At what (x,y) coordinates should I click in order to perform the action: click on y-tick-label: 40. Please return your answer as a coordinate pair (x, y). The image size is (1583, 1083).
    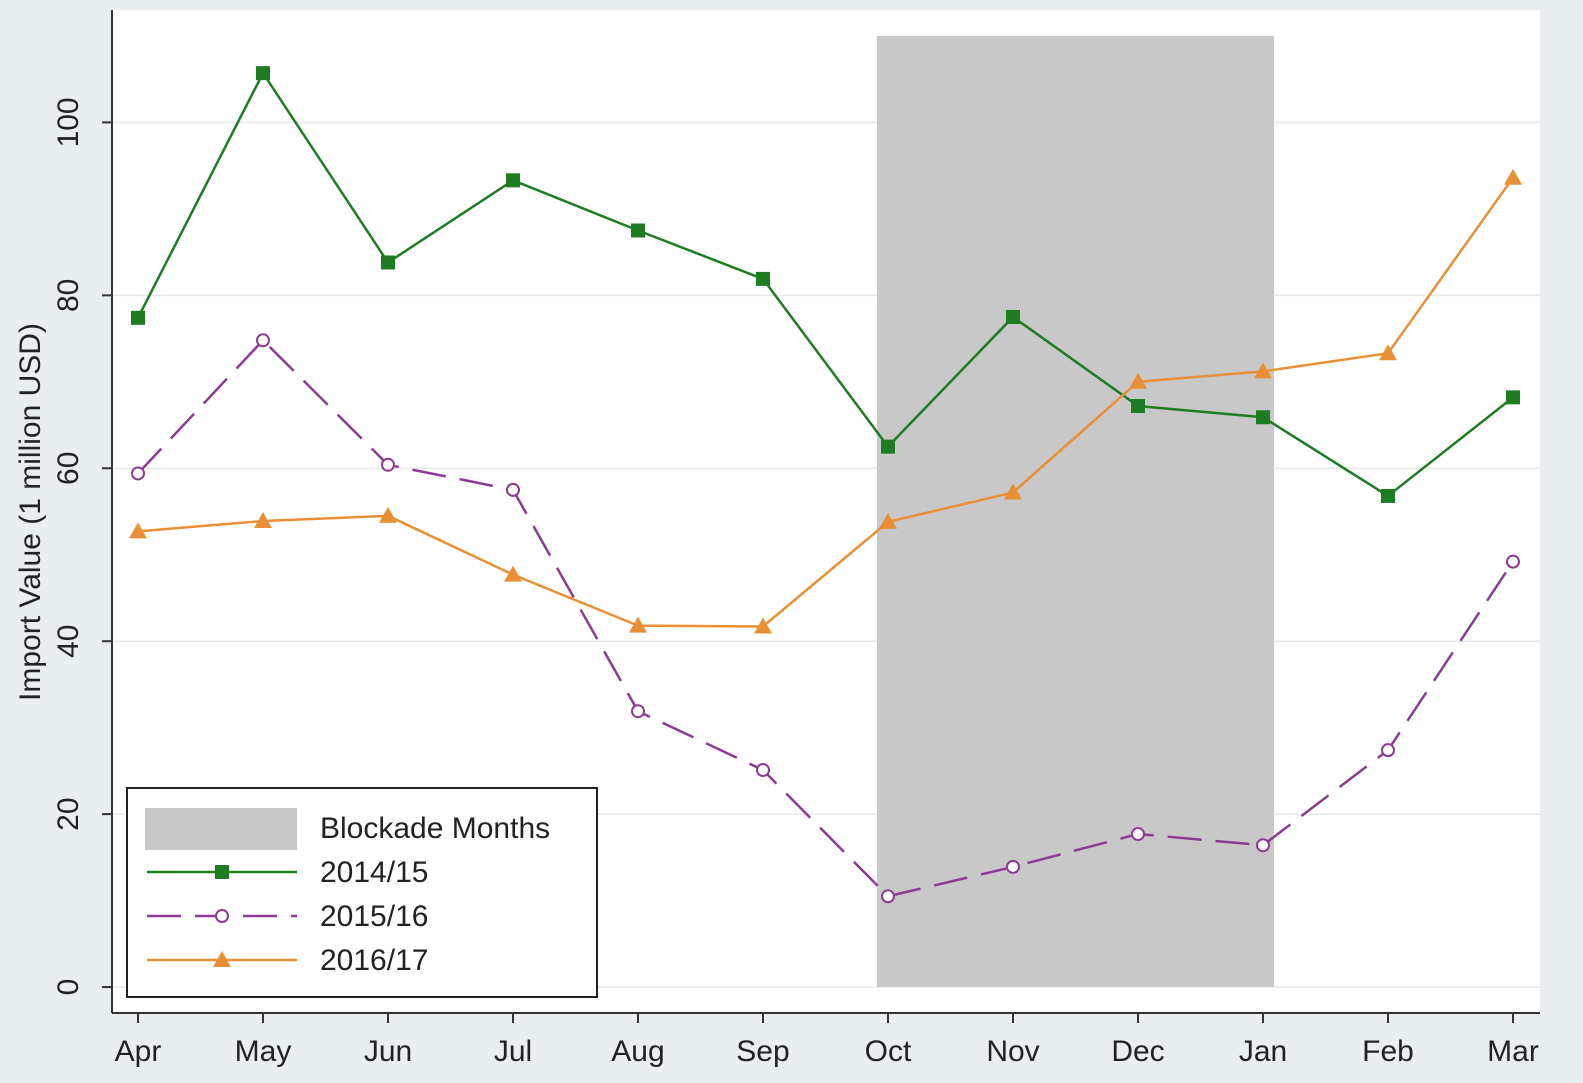
    Looking at the image, I should click on (68, 641).